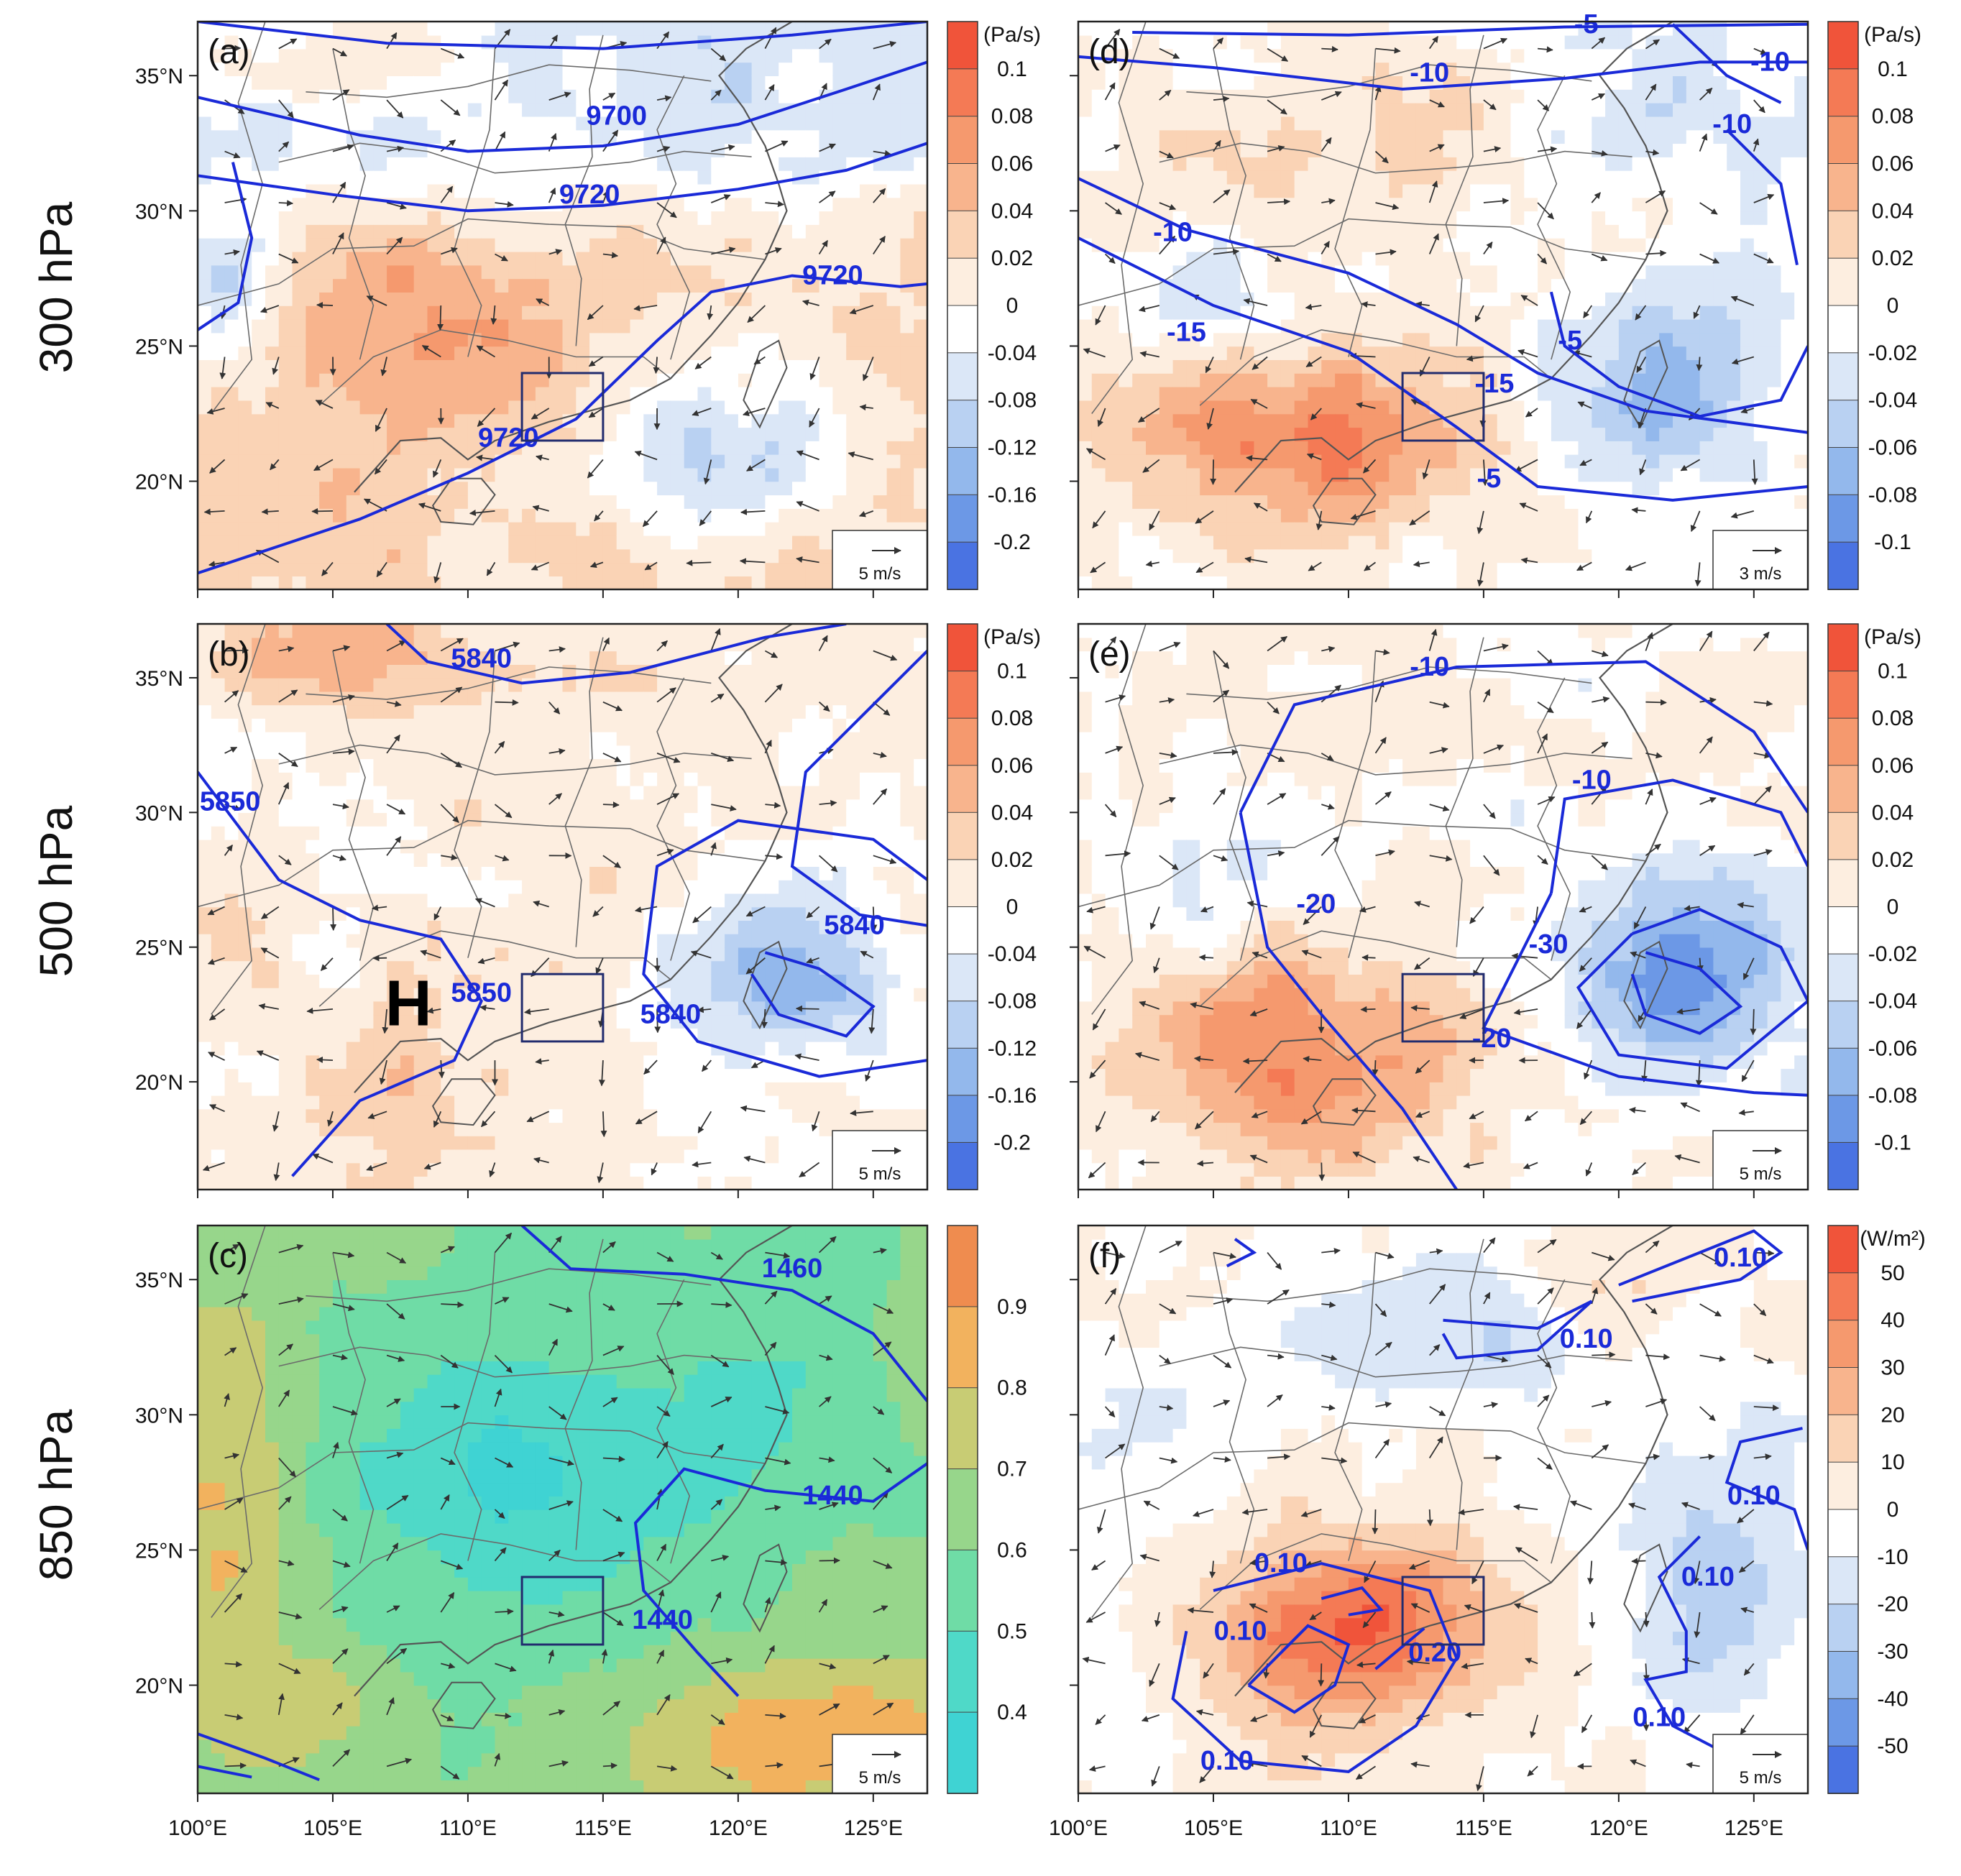  What do you see at coordinates (1012, 1550) in the screenshot?
I see `colorbar-label: 0.6` at bounding box center [1012, 1550].